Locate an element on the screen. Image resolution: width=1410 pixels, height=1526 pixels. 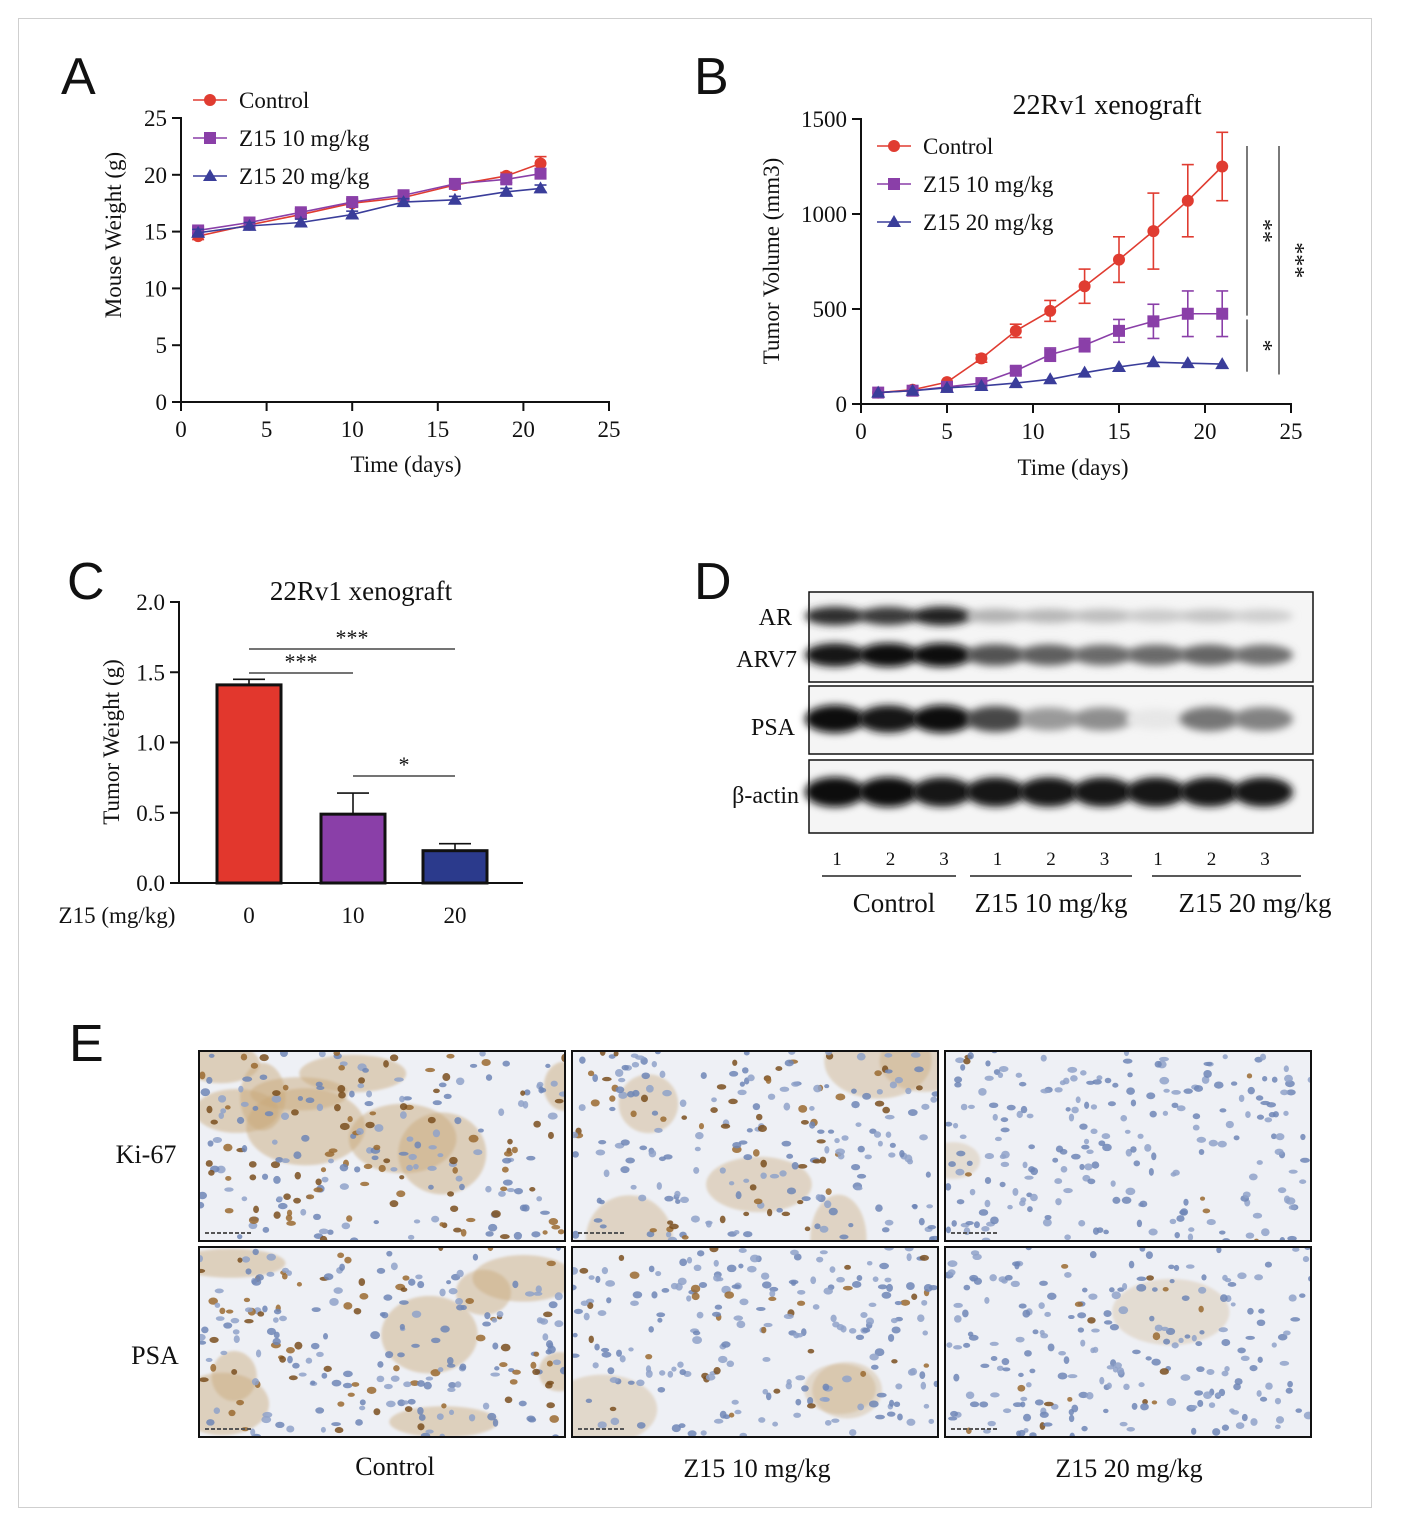
panel-a-y-tick-label: 15 is located at coordinates (155, 232).